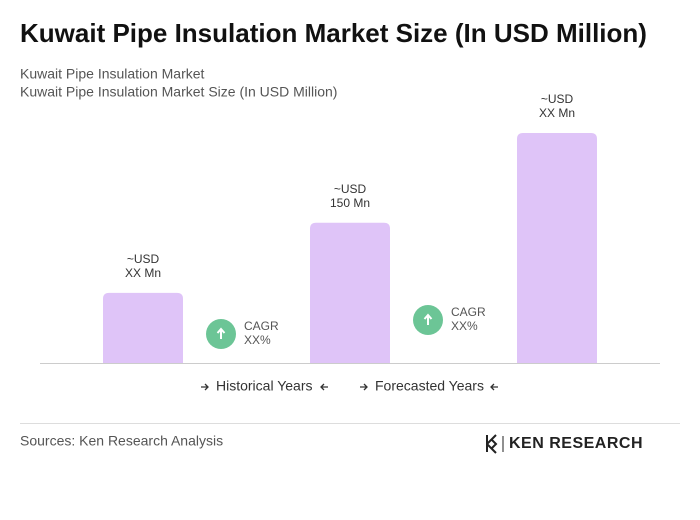  I want to click on legend-label: Forecasted Years, so click(429, 386).